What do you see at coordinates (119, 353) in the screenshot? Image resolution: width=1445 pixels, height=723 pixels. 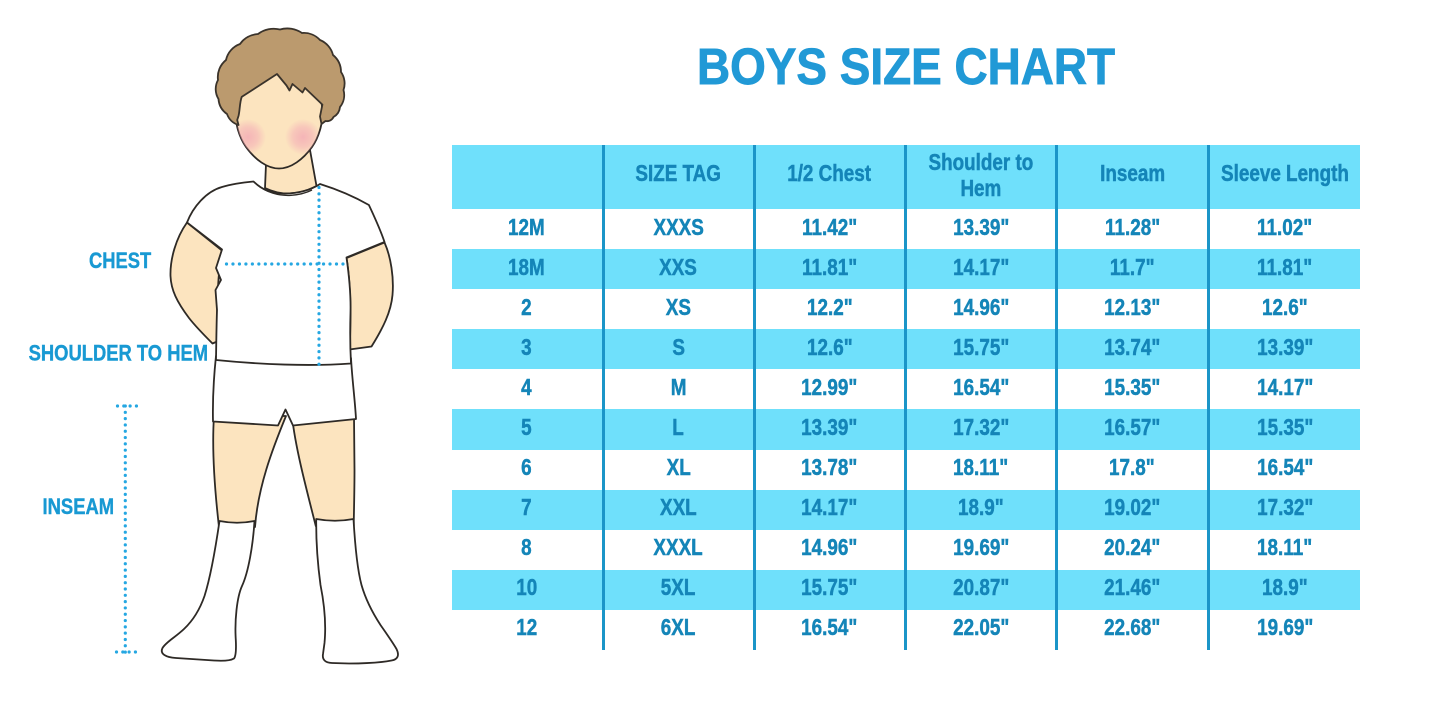 I see `svg-text: SHOULDER TO HEM` at bounding box center [119, 353].